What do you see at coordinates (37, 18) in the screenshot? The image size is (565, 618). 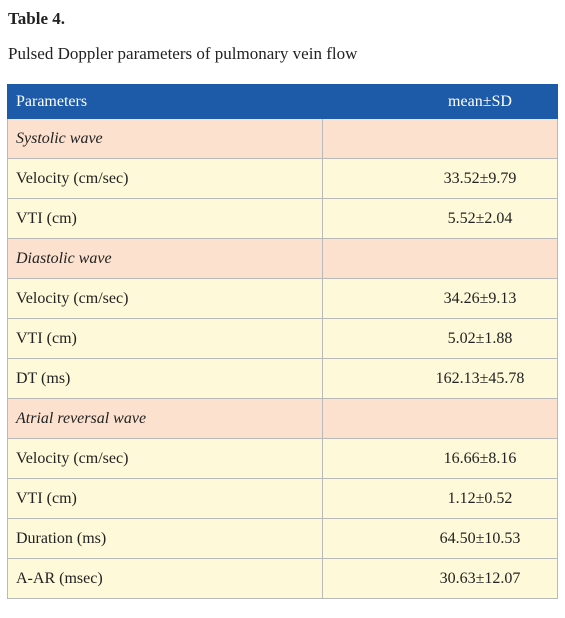 I see `table-title: Table 4.` at bounding box center [37, 18].